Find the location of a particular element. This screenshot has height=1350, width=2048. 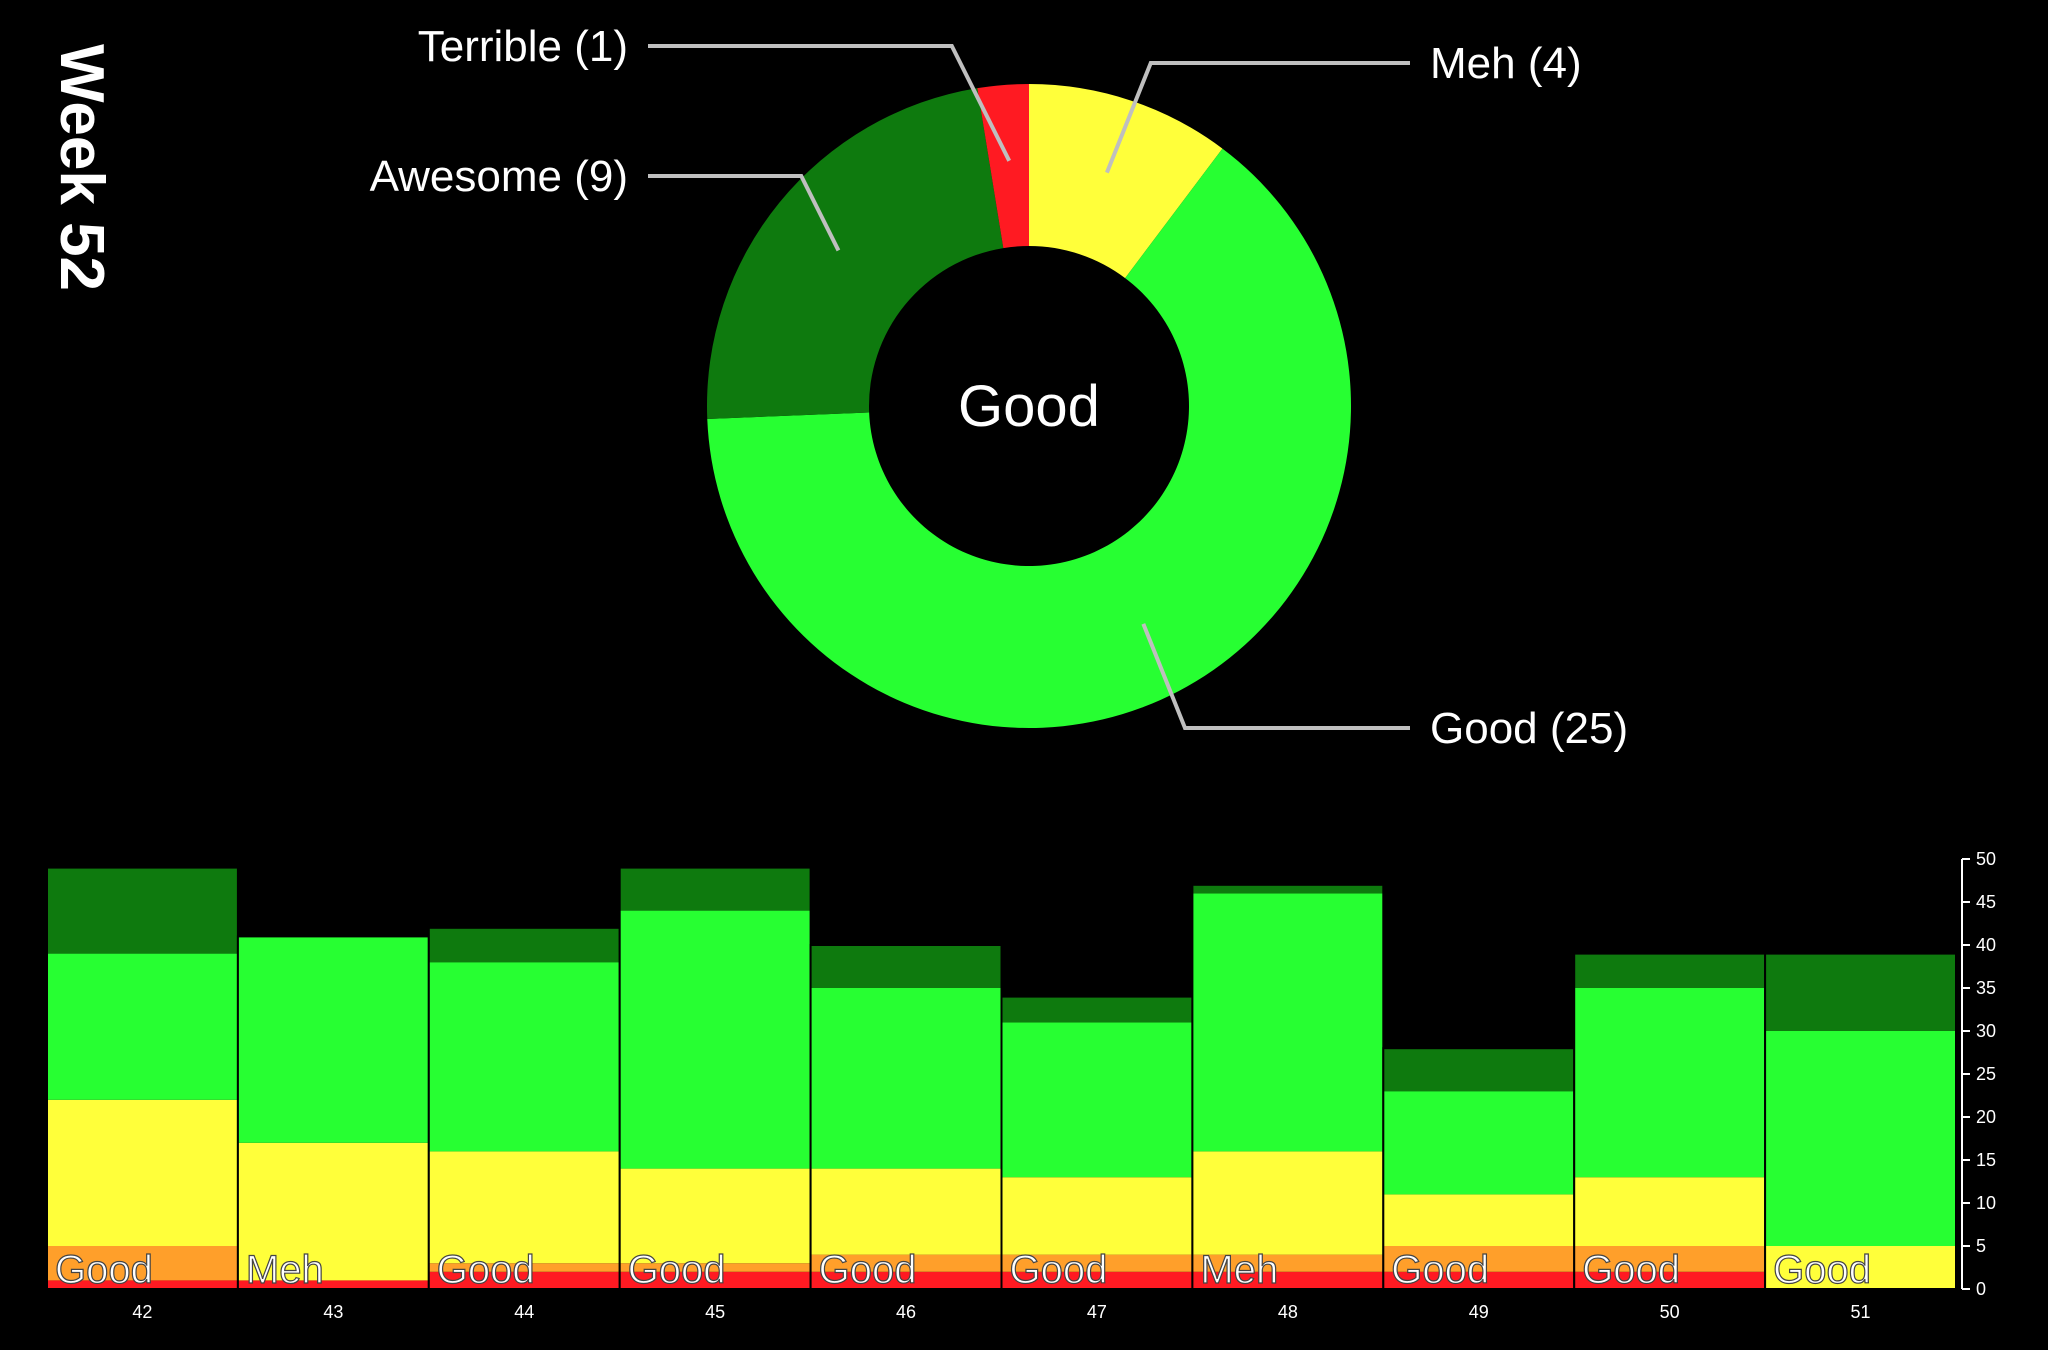

x-tick-label: 42 is located at coordinates (142, 1312).